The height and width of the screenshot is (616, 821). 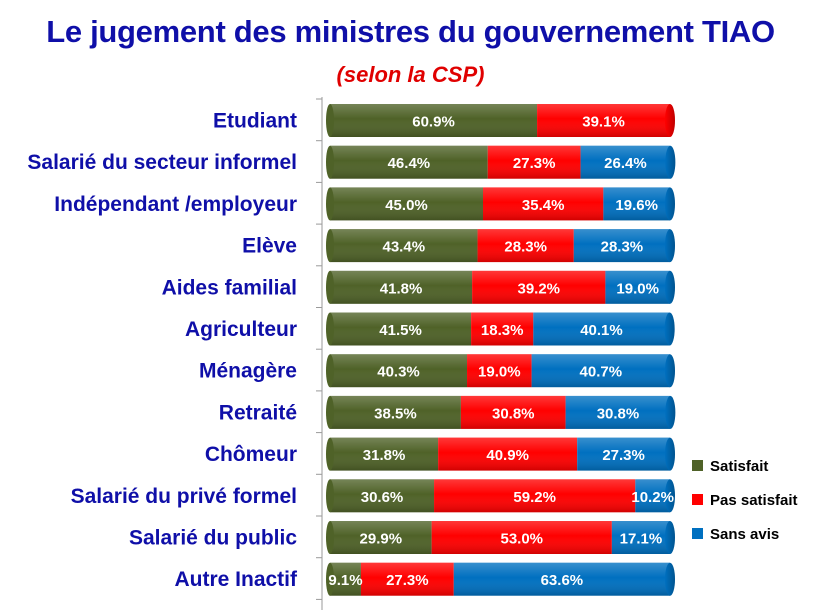 I want to click on data-label: 26.4%, so click(x=625, y=163).